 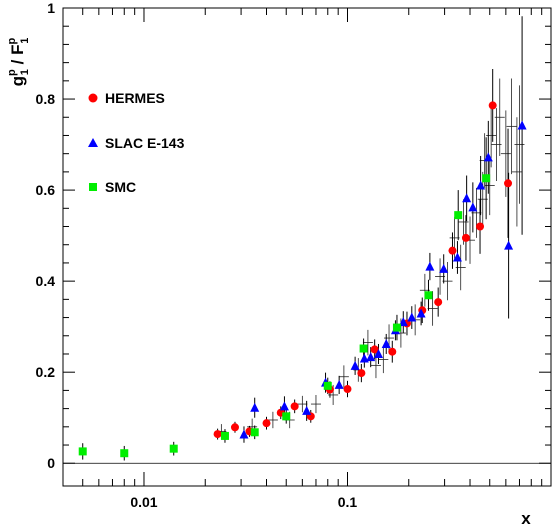 What do you see at coordinates (46, 372) in the screenshot?
I see `y-tick-label: 0.2` at bounding box center [46, 372].